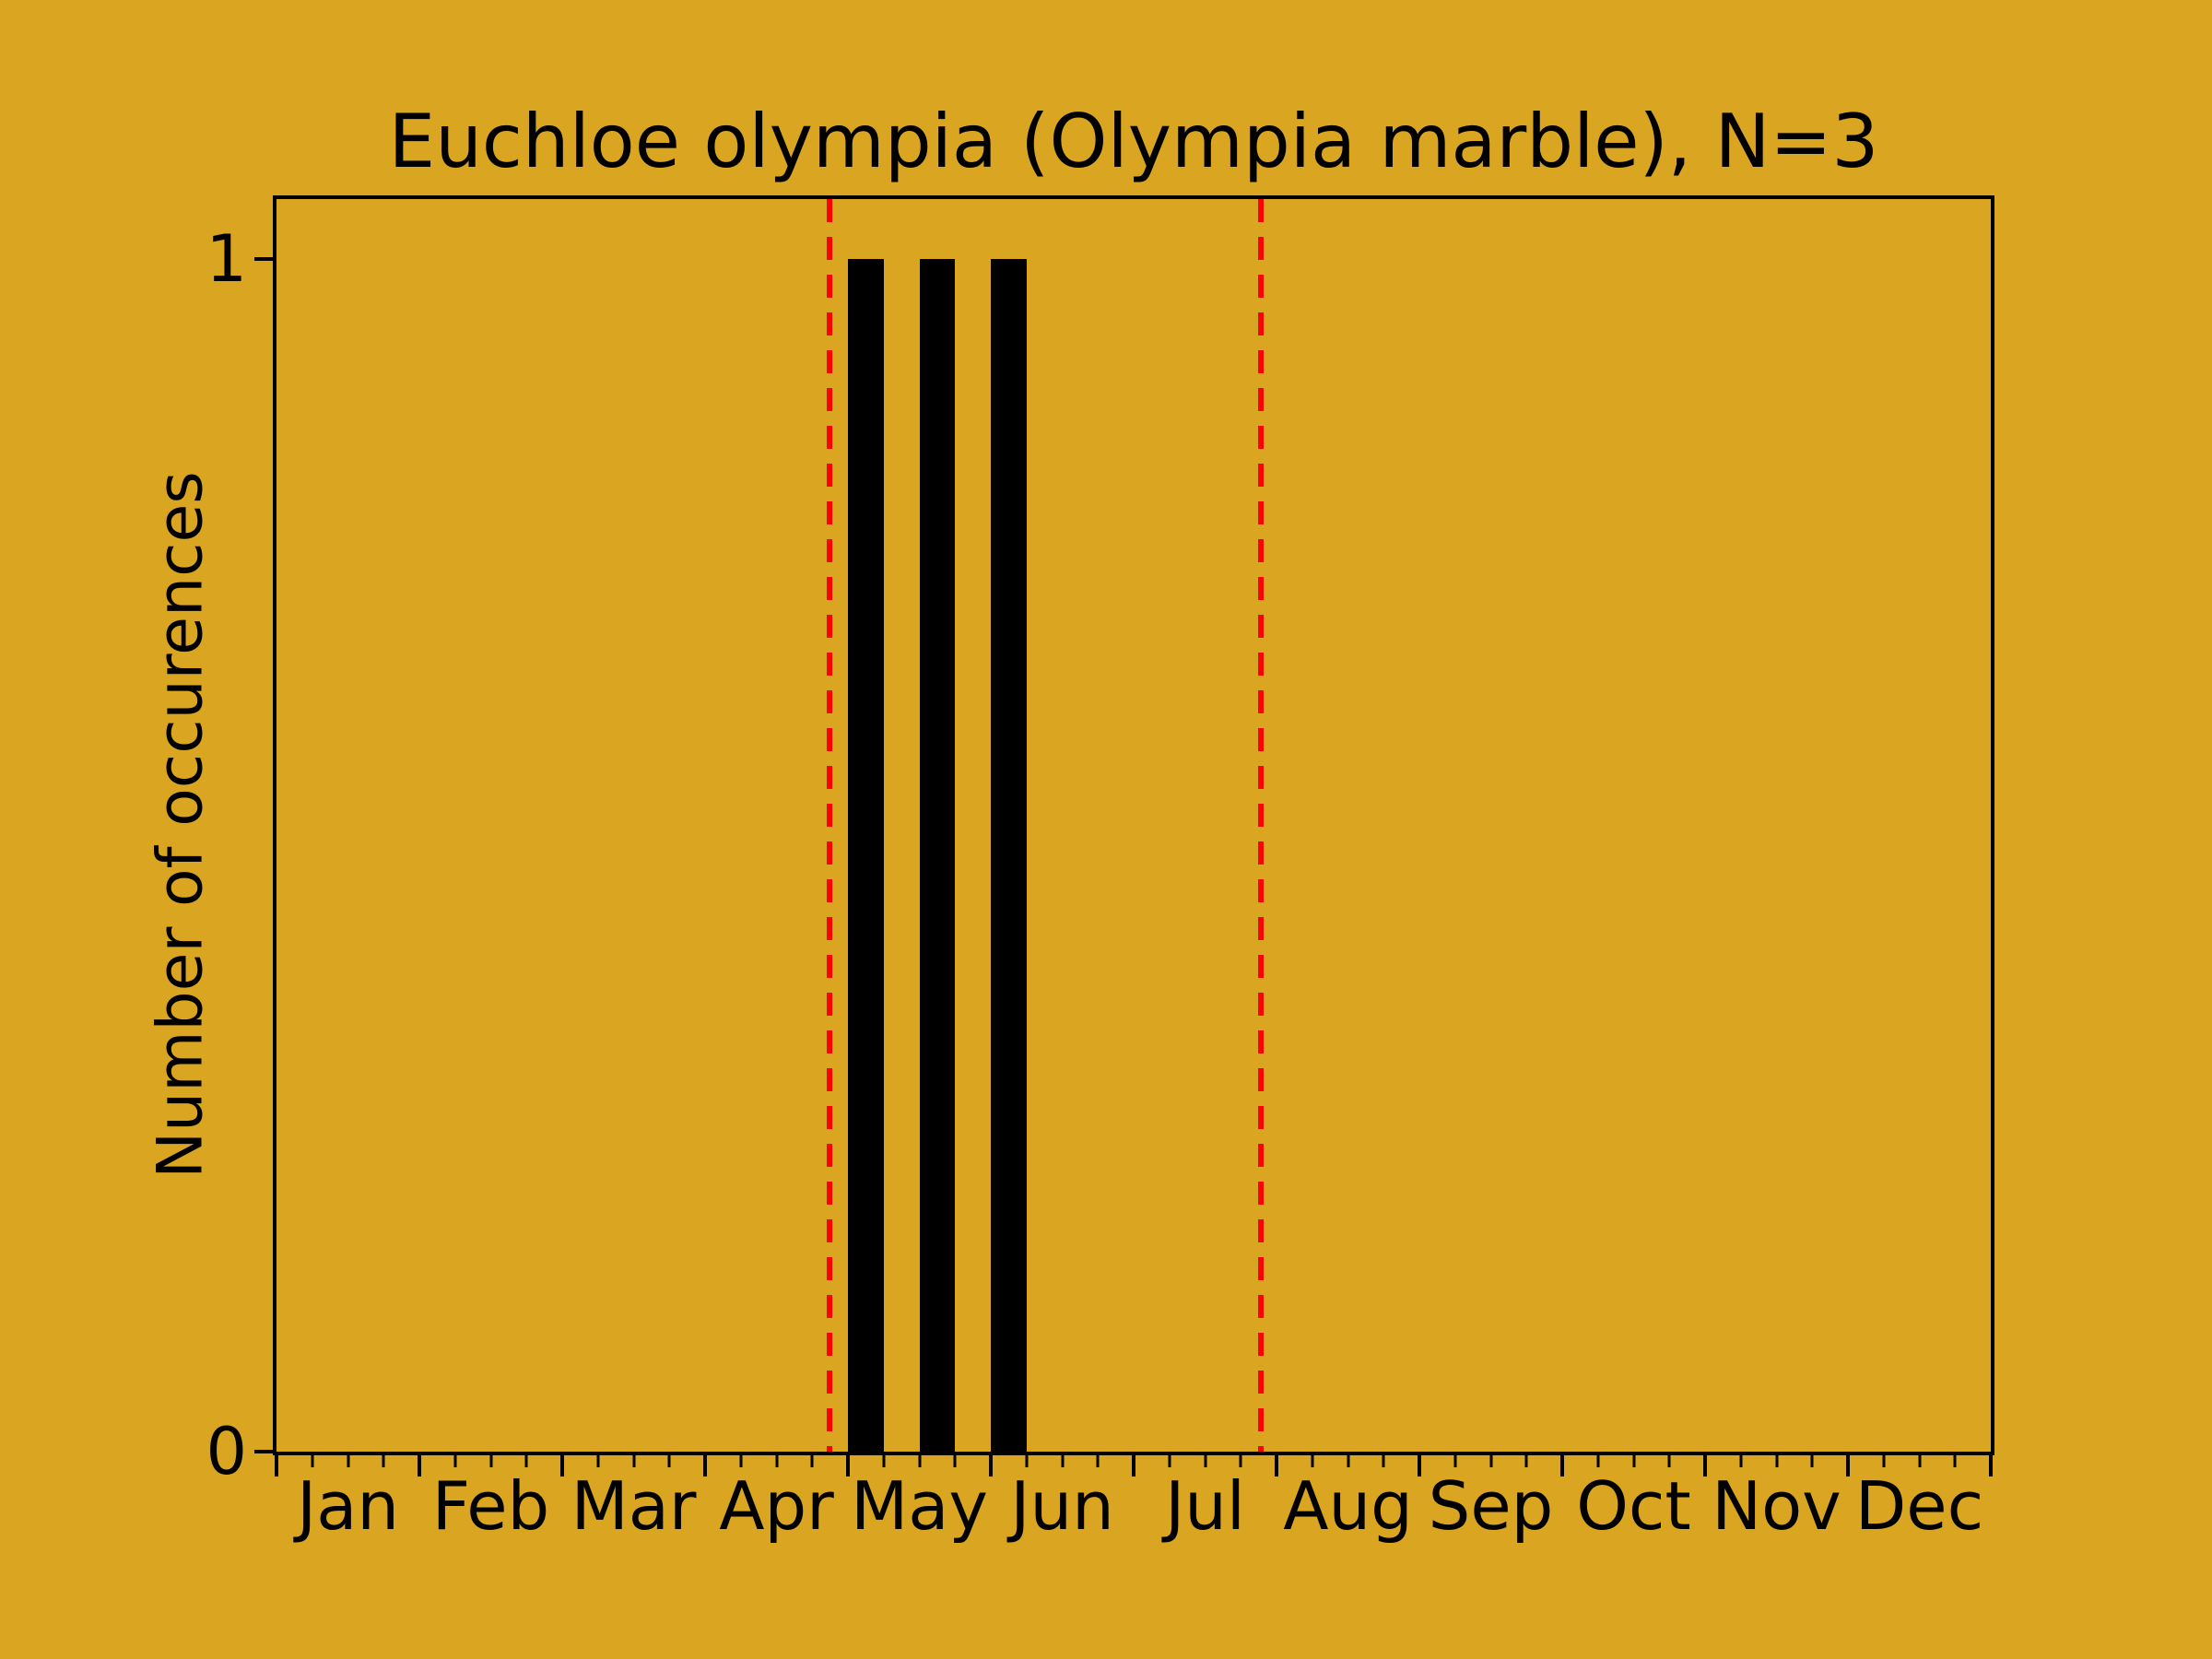 Image resolution: width=2212 pixels, height=1659 pixels. I want to click on x-tick-label-jun: Jun, so click(1062, 1506).